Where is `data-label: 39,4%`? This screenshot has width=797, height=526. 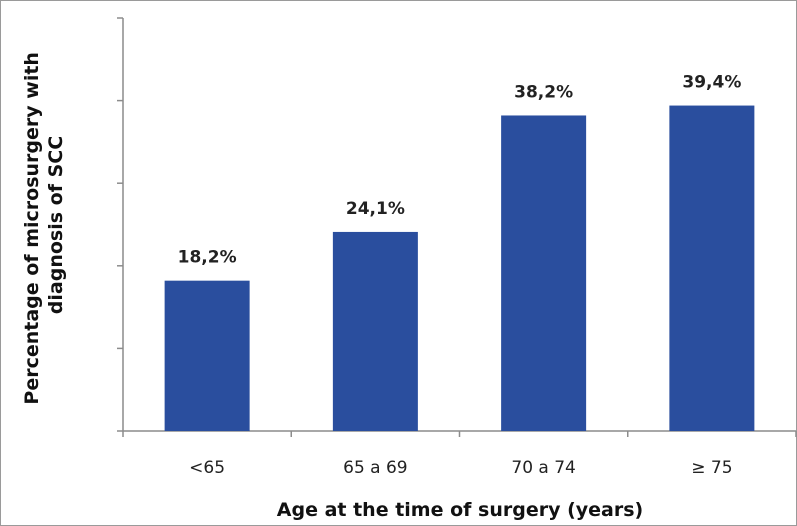 data-label: 39,4% is located at coordinates (711, 83).